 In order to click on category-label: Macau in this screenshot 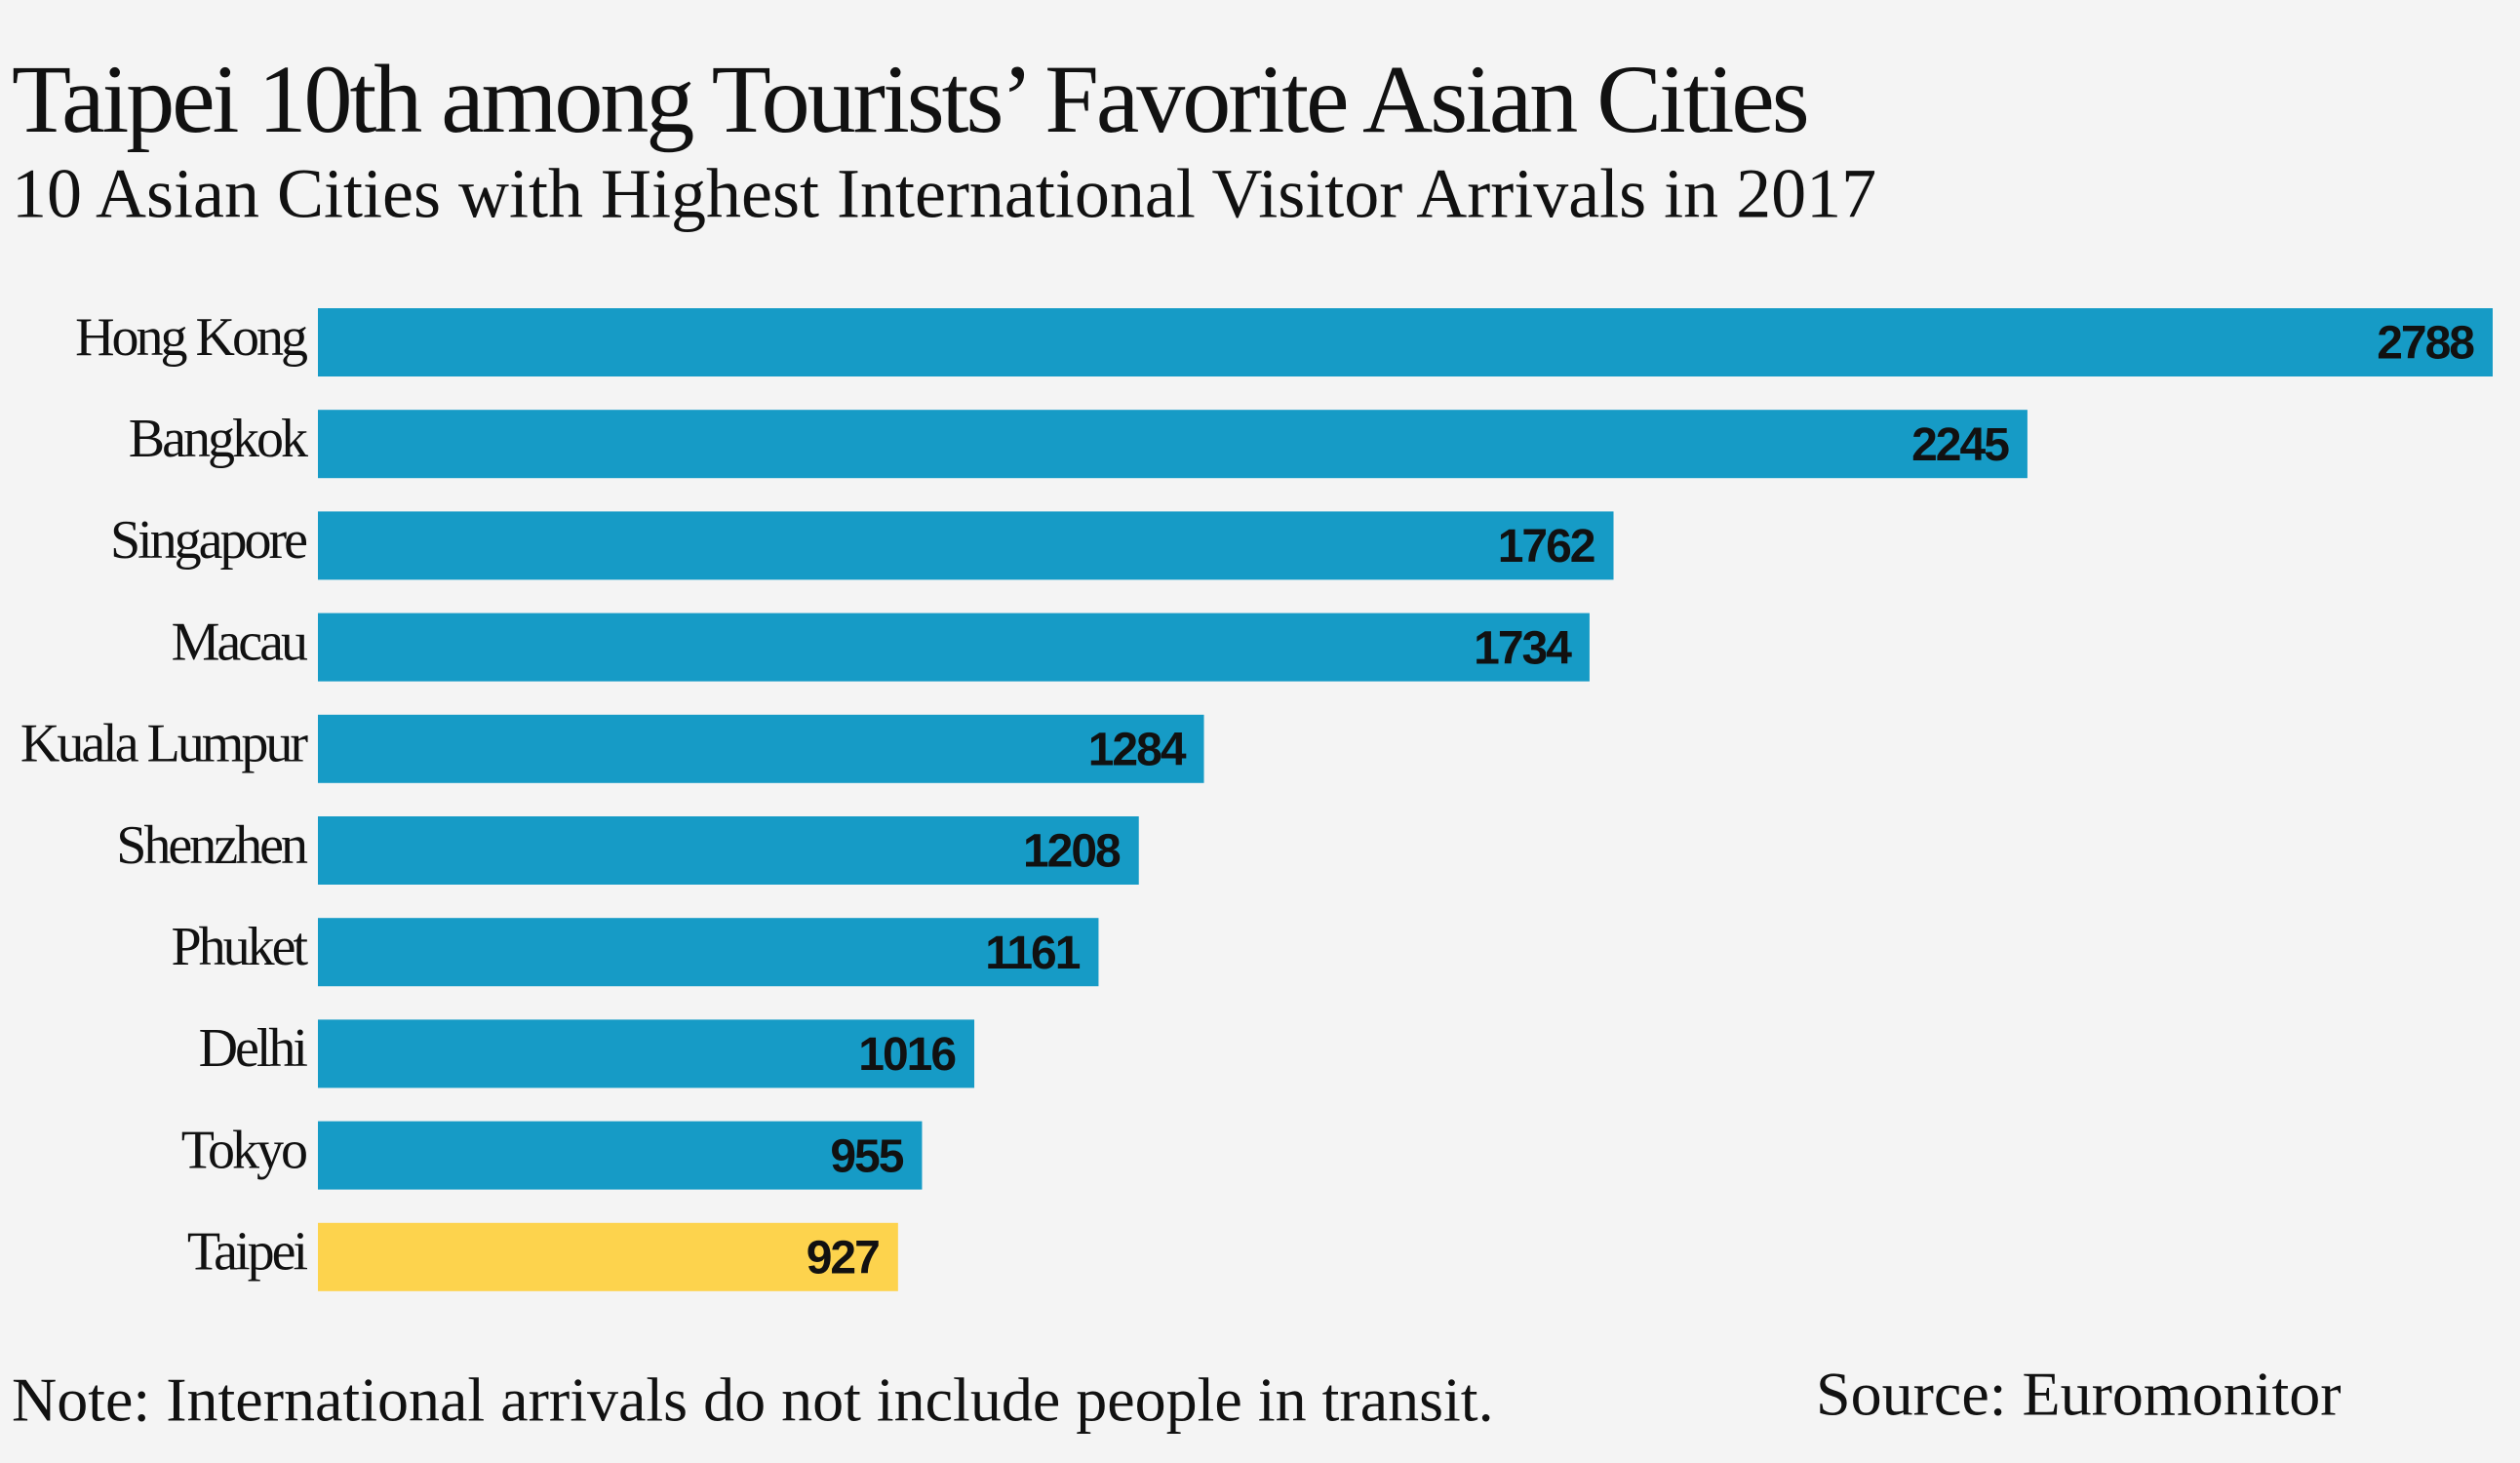, I will do `click(240, 642)`.